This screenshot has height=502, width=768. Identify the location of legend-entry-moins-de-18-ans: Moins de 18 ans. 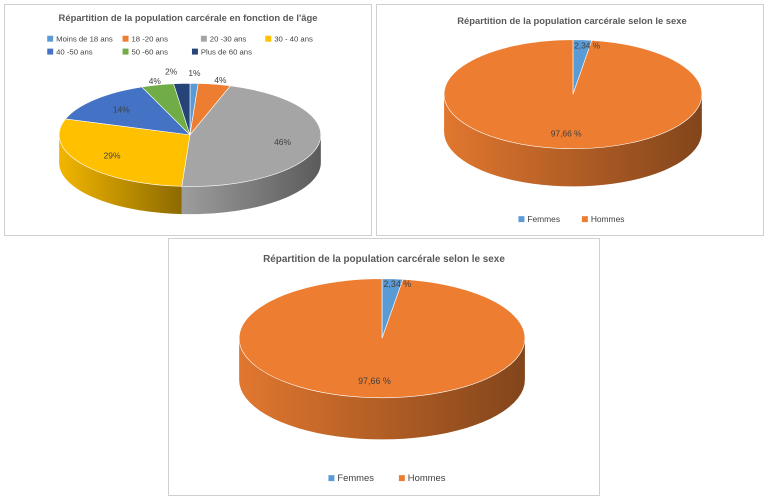
(84, 39).